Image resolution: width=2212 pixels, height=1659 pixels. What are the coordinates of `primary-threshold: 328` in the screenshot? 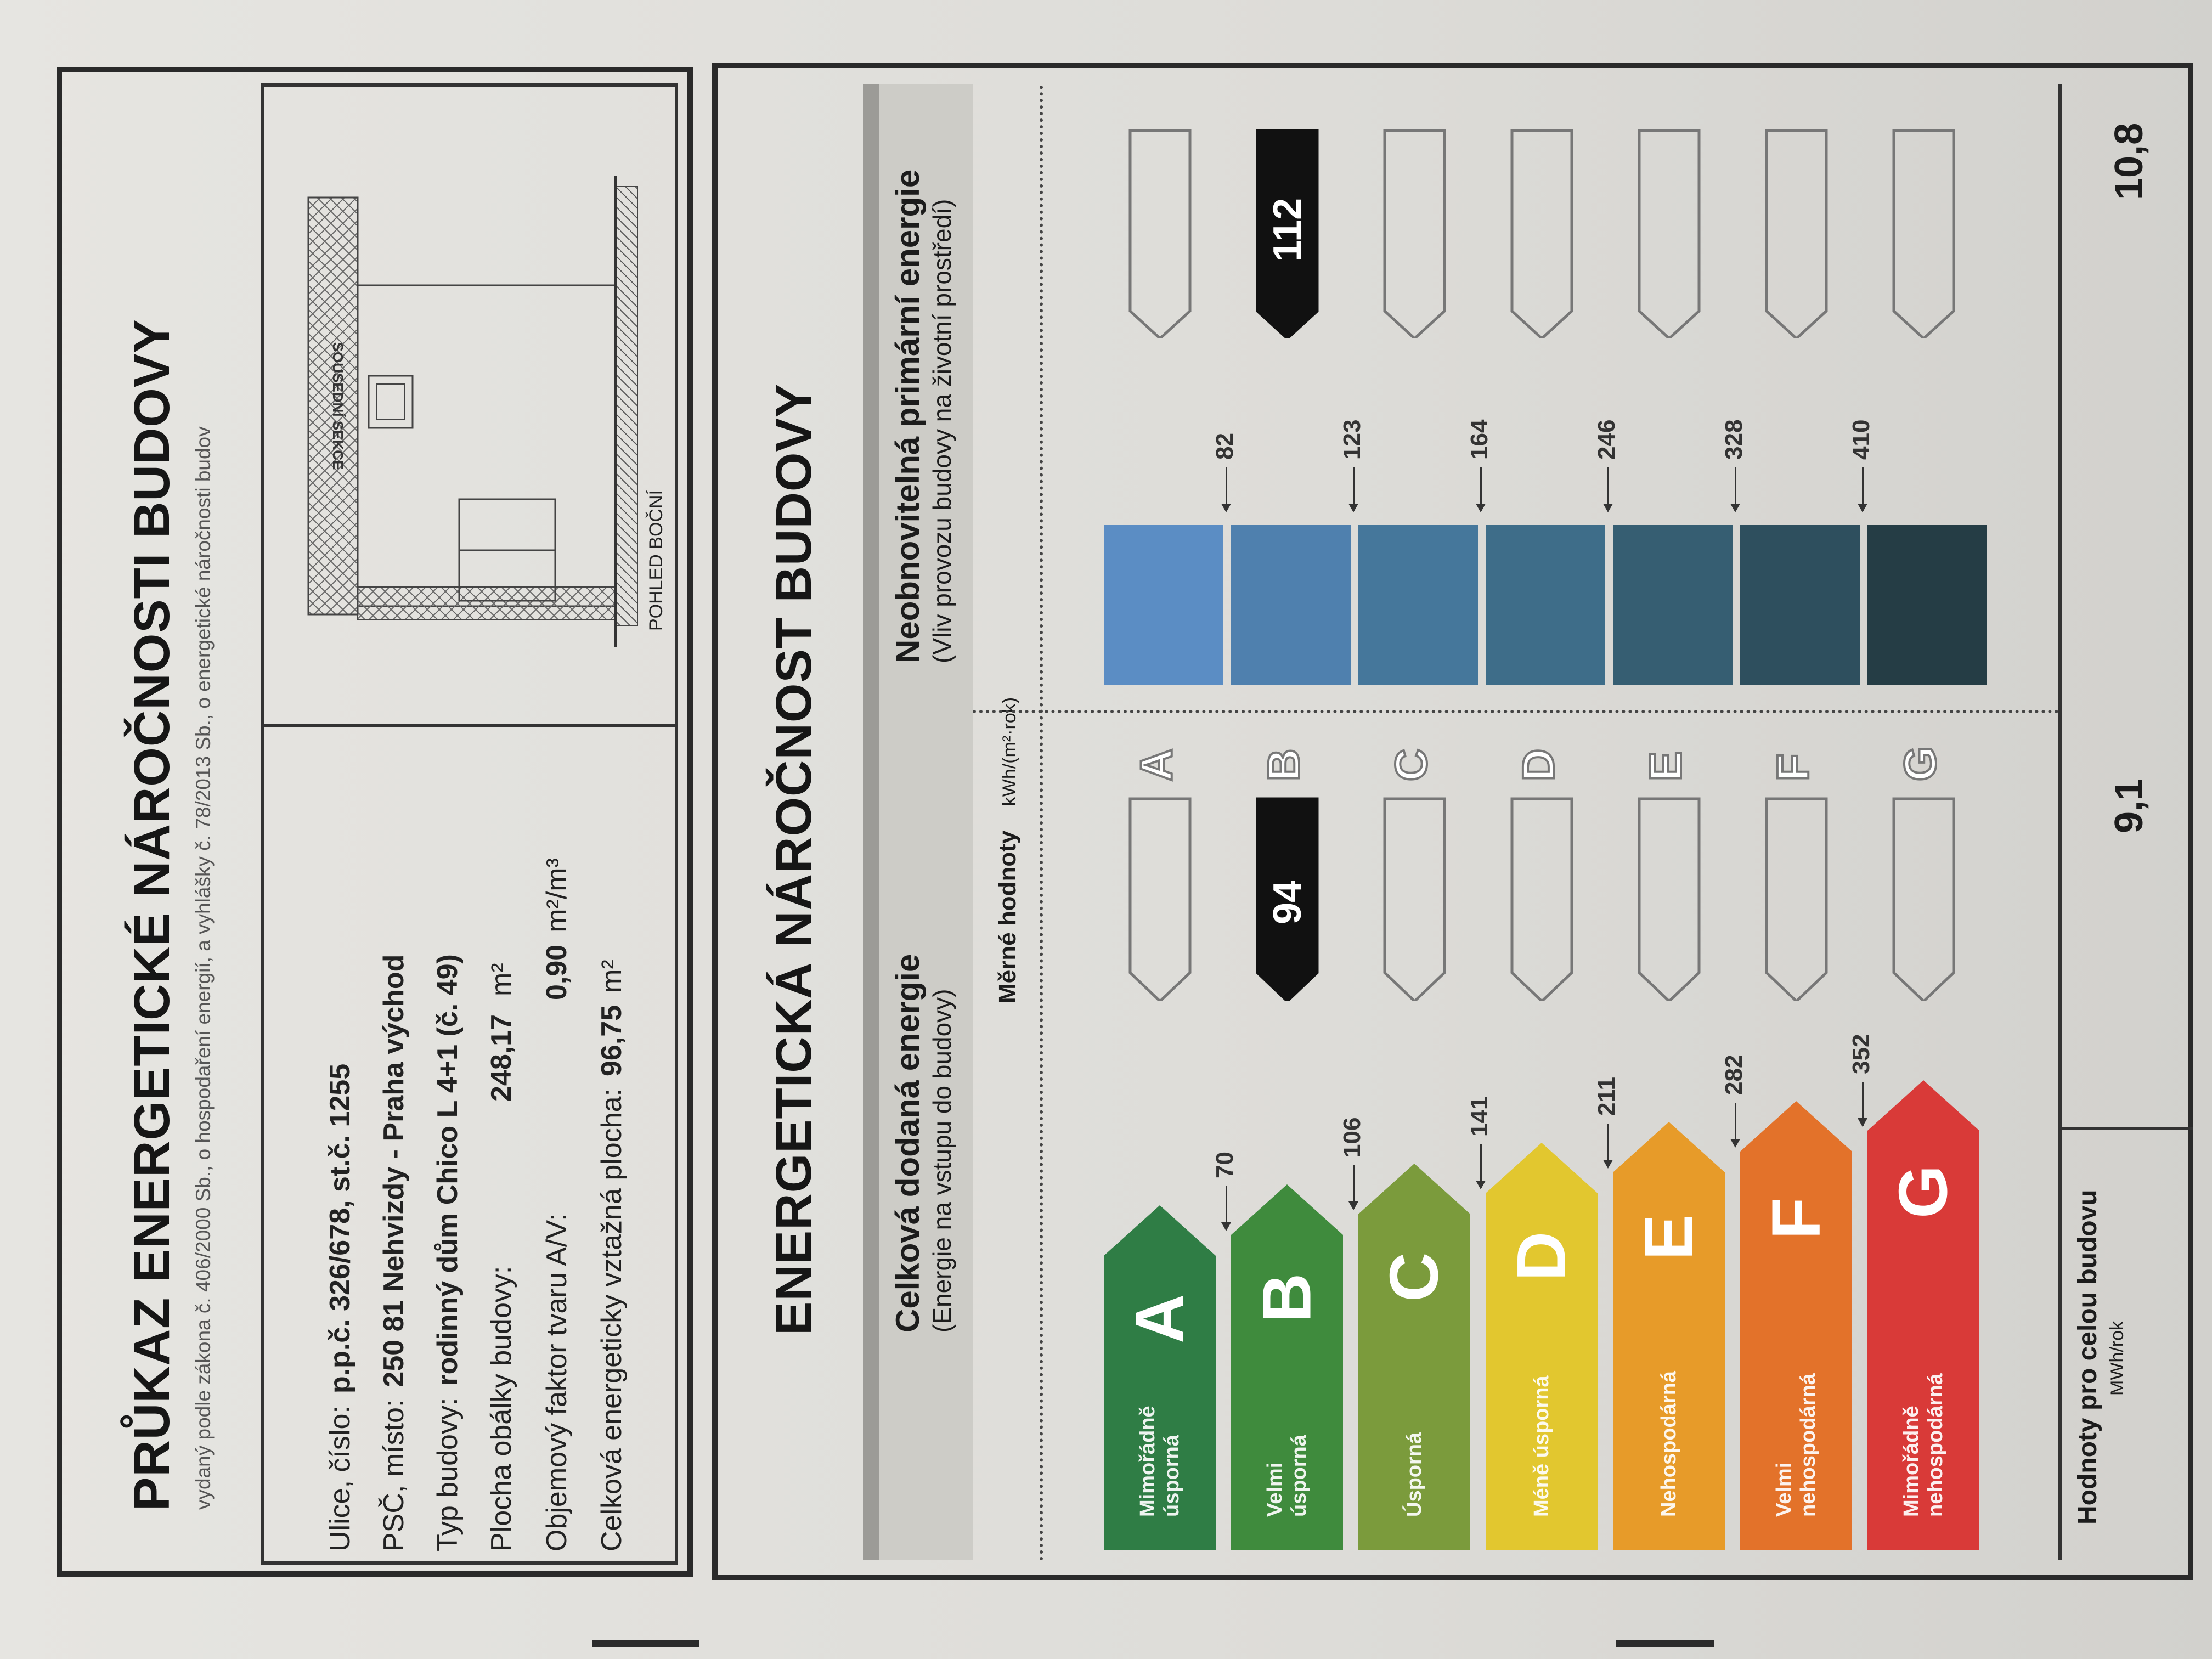 It's located at (1734, 466).